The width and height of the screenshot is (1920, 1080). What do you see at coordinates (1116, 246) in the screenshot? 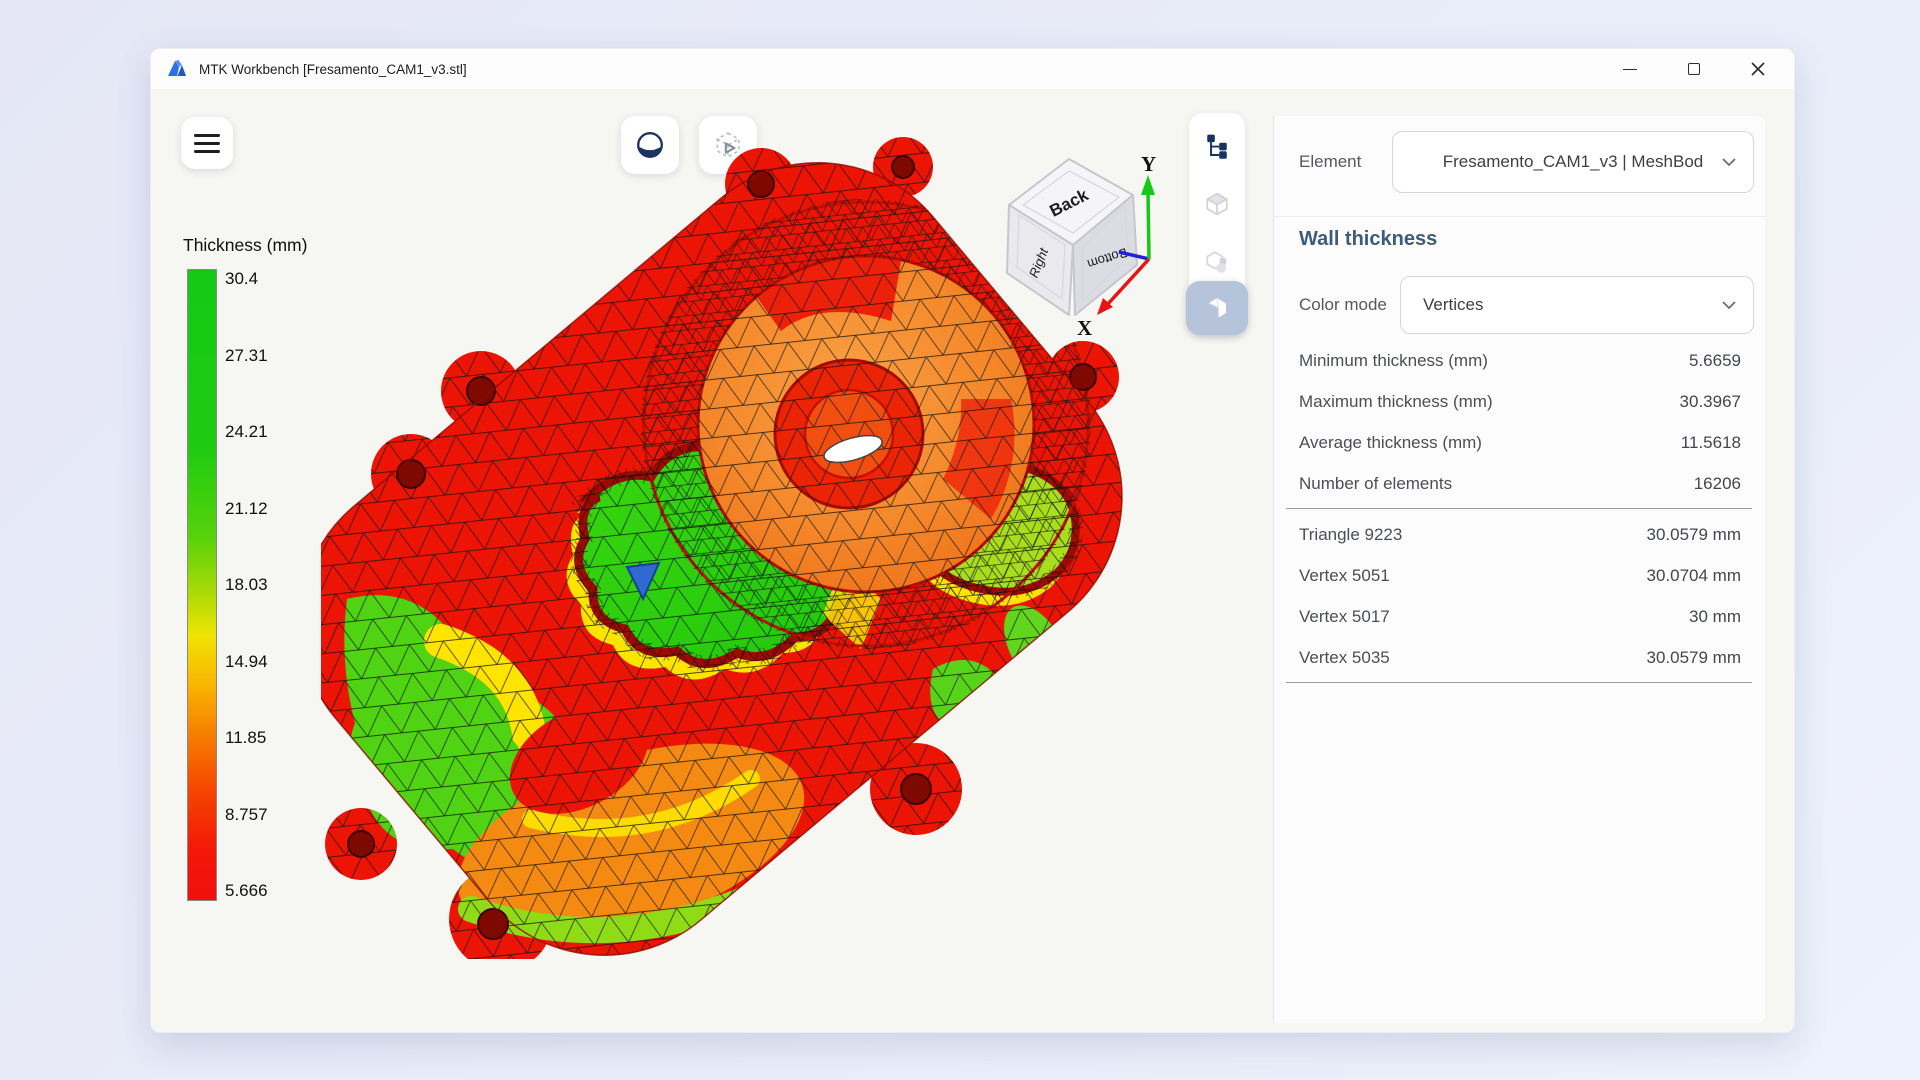
I see `axis-triad: Y X` at bounding box center [1116, 246].